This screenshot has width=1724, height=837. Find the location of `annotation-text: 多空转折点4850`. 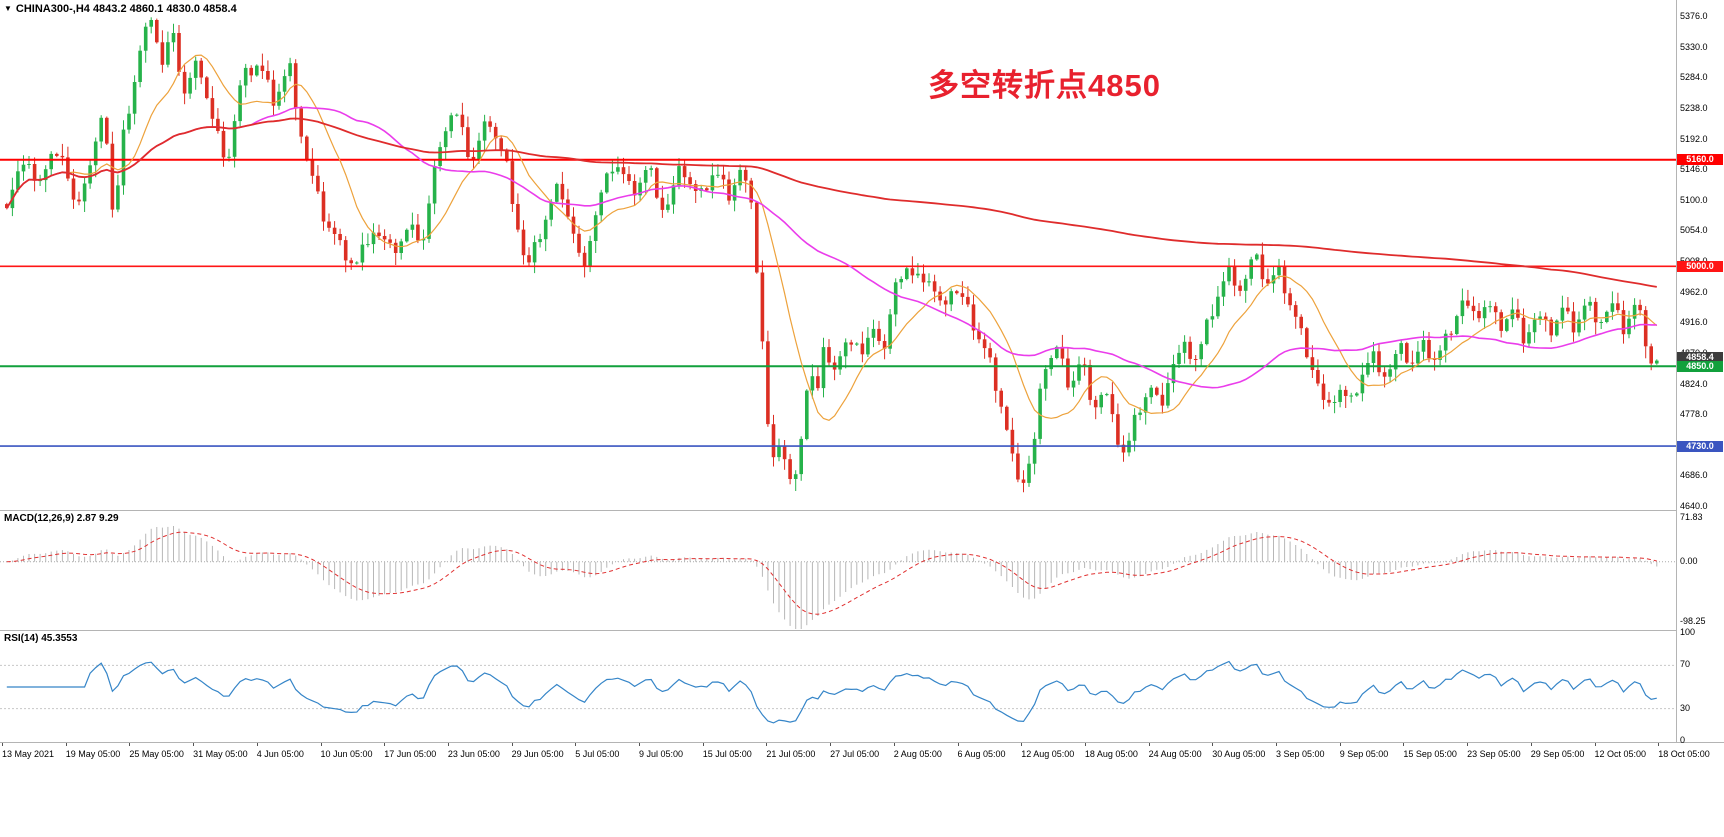

annotation-text: 多空转折点4850 is located at coordinates (1044, 85).